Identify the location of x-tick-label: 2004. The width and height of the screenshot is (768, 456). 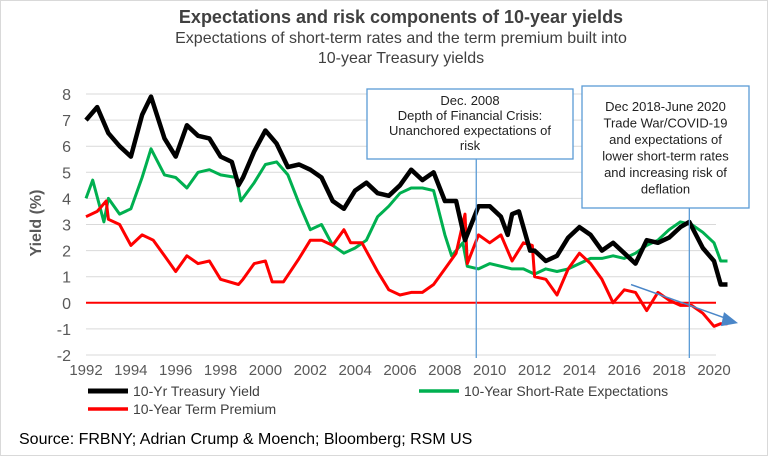
(354, 370).